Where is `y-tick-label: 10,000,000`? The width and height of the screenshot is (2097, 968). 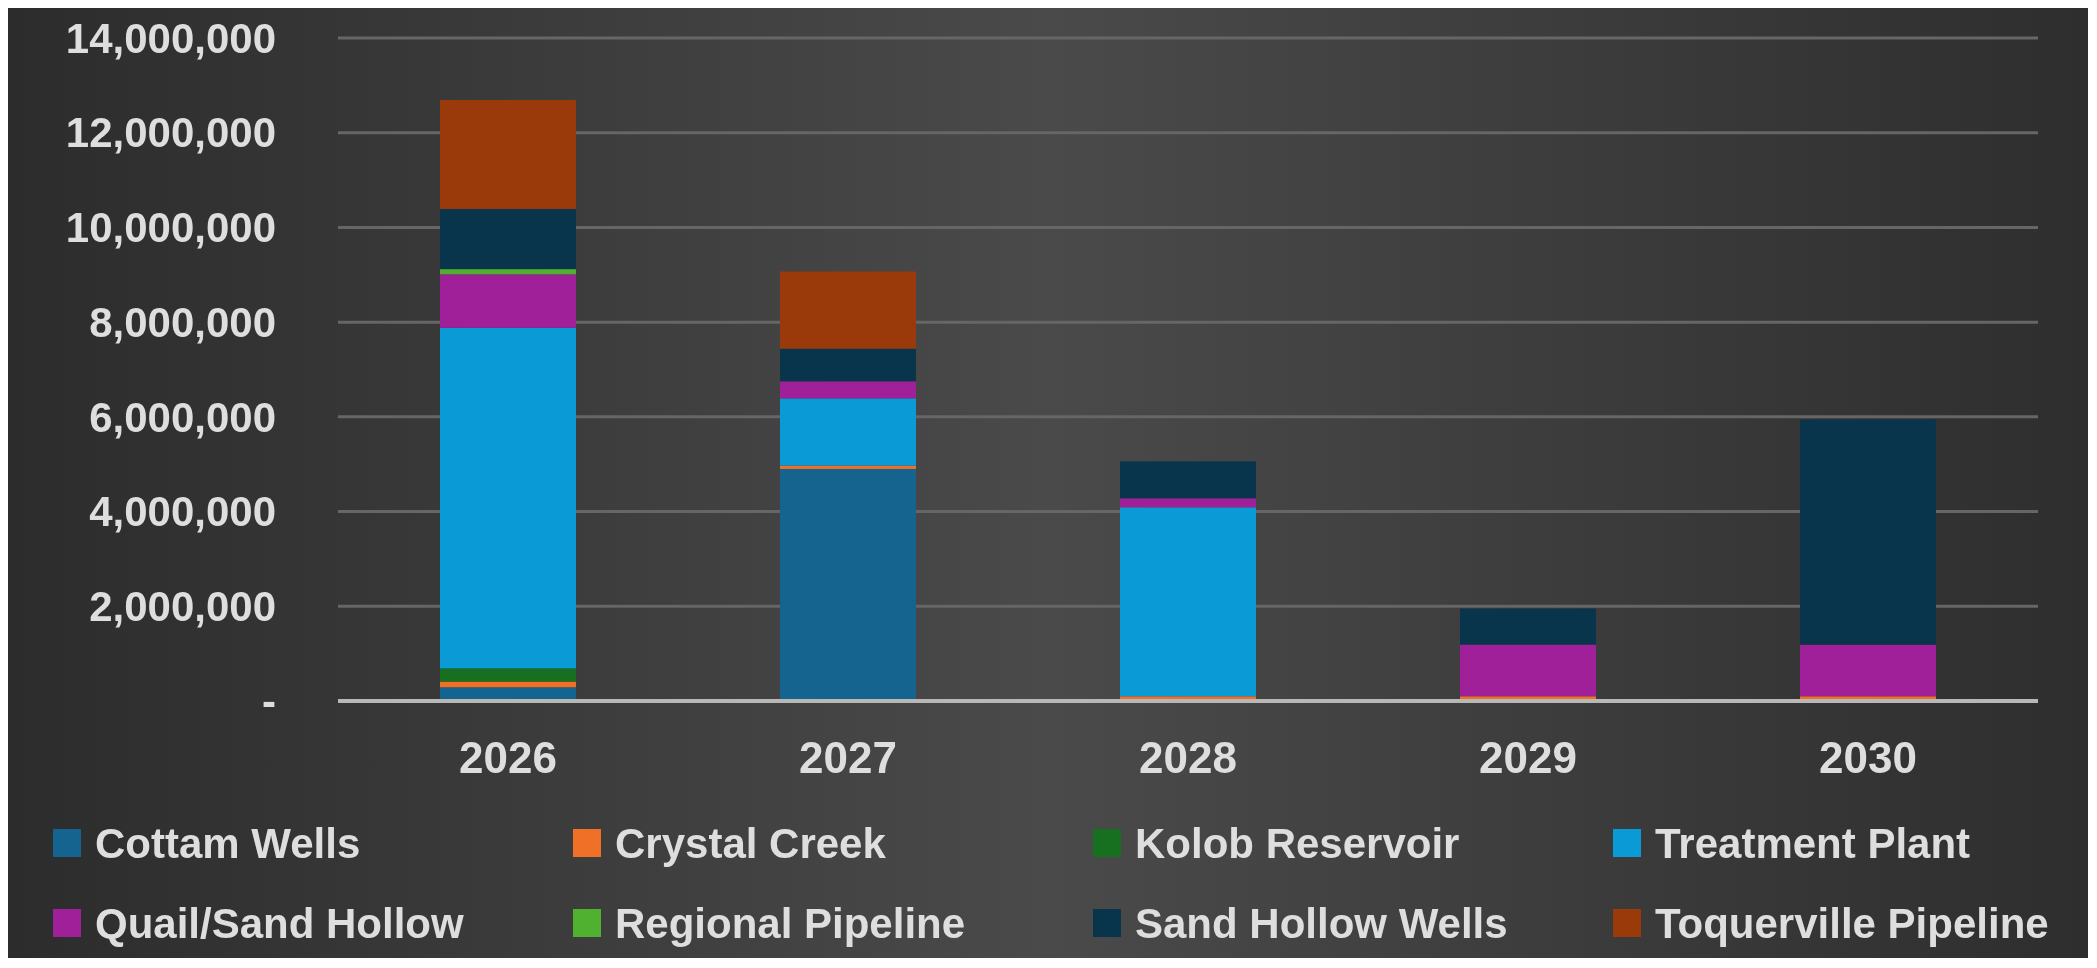
y-tick-label: 10,000,000 is located at coordinates (170, 228).